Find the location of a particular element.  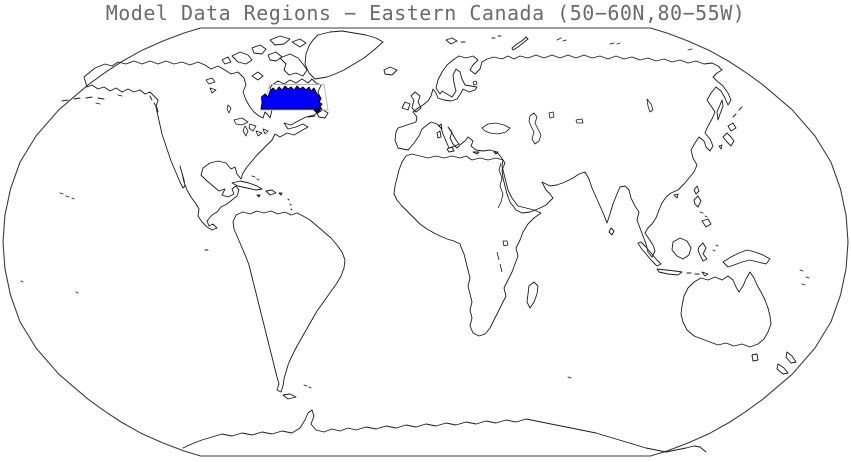

great-lakes is located at coordinates (237, 107).